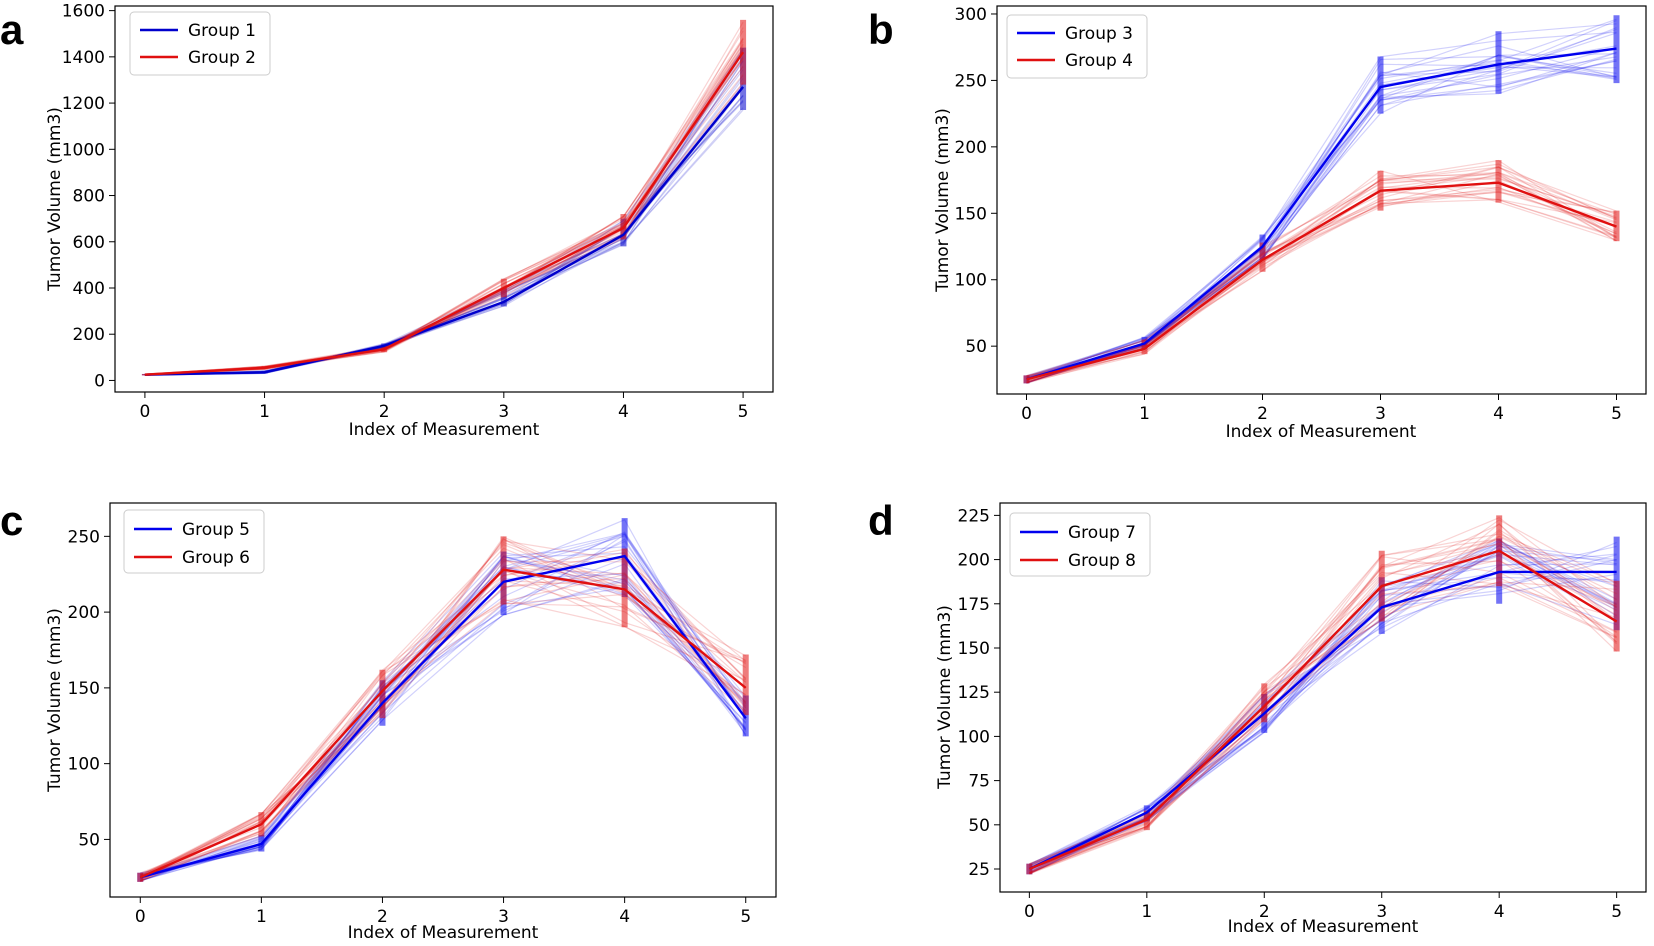 The width and height of the screenshot is (1654, 946). I want to click on y-tick-label: 1000, so click(83, 150).